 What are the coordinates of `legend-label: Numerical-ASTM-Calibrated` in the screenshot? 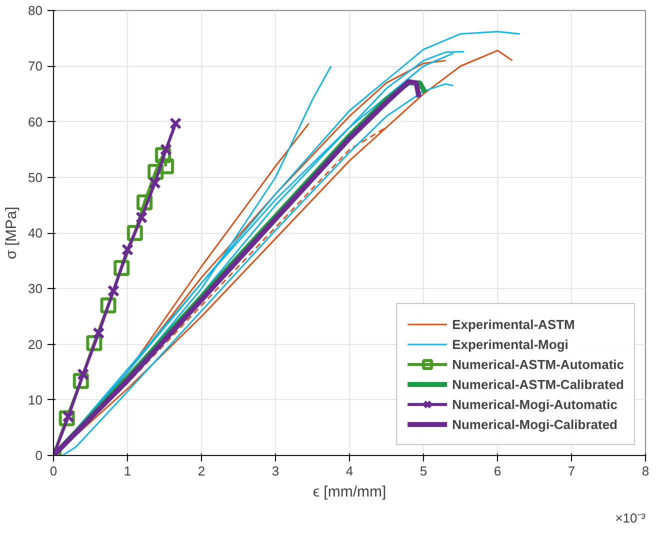 It's located at (538, 384).